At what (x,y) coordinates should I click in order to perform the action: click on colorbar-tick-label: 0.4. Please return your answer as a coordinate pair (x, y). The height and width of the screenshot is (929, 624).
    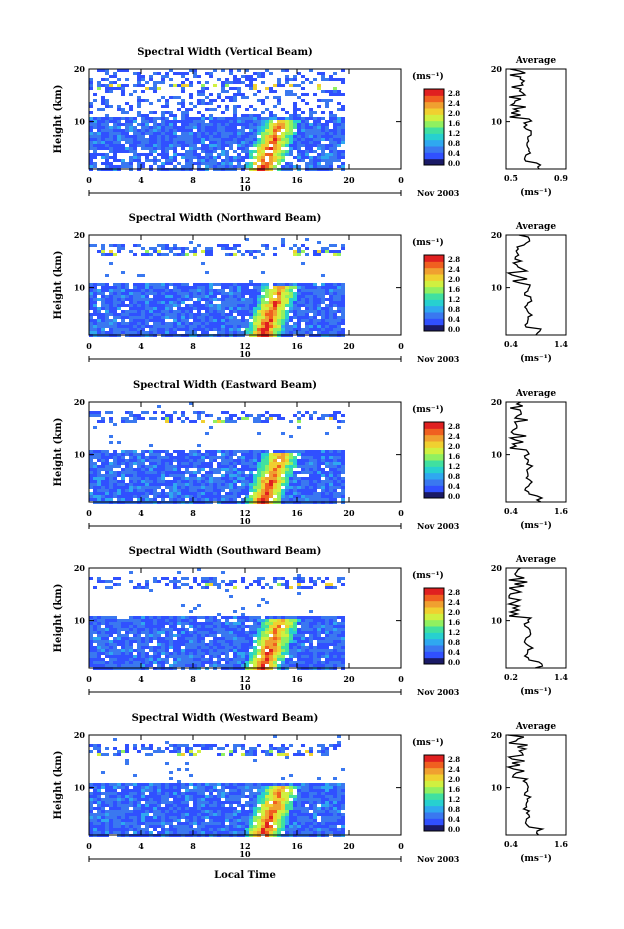
    Looking at the image, I should click on (454, 153).